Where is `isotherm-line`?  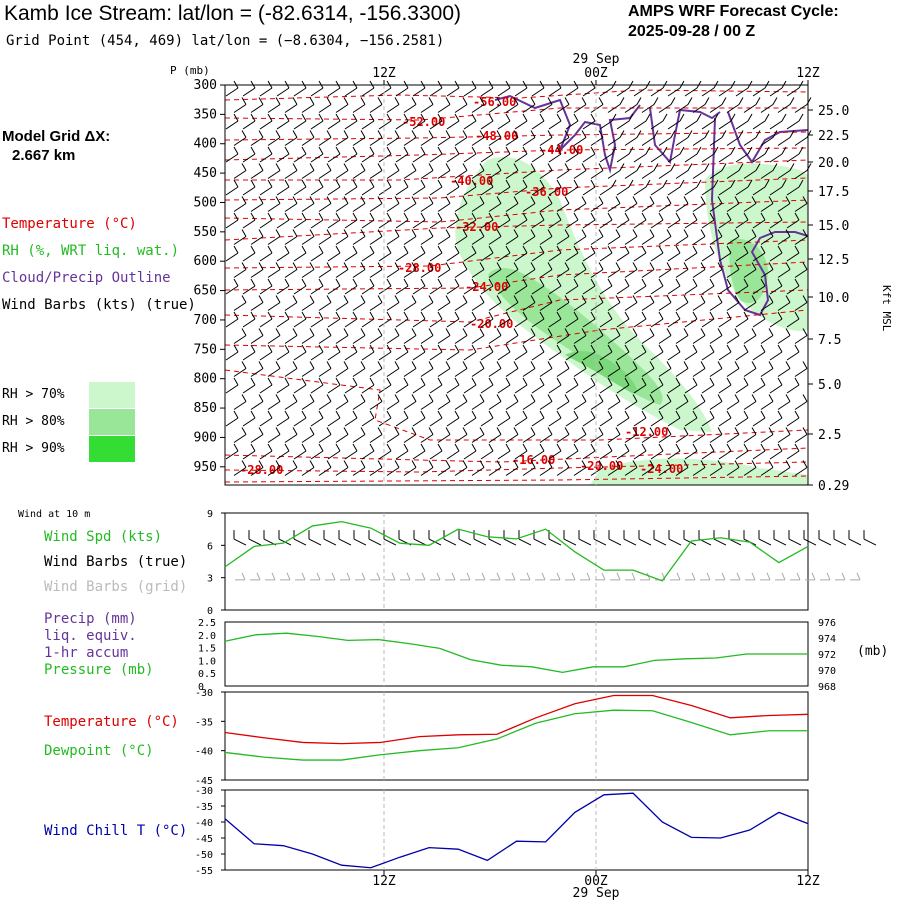
isotherm-line is located at coordinates (517, 170).